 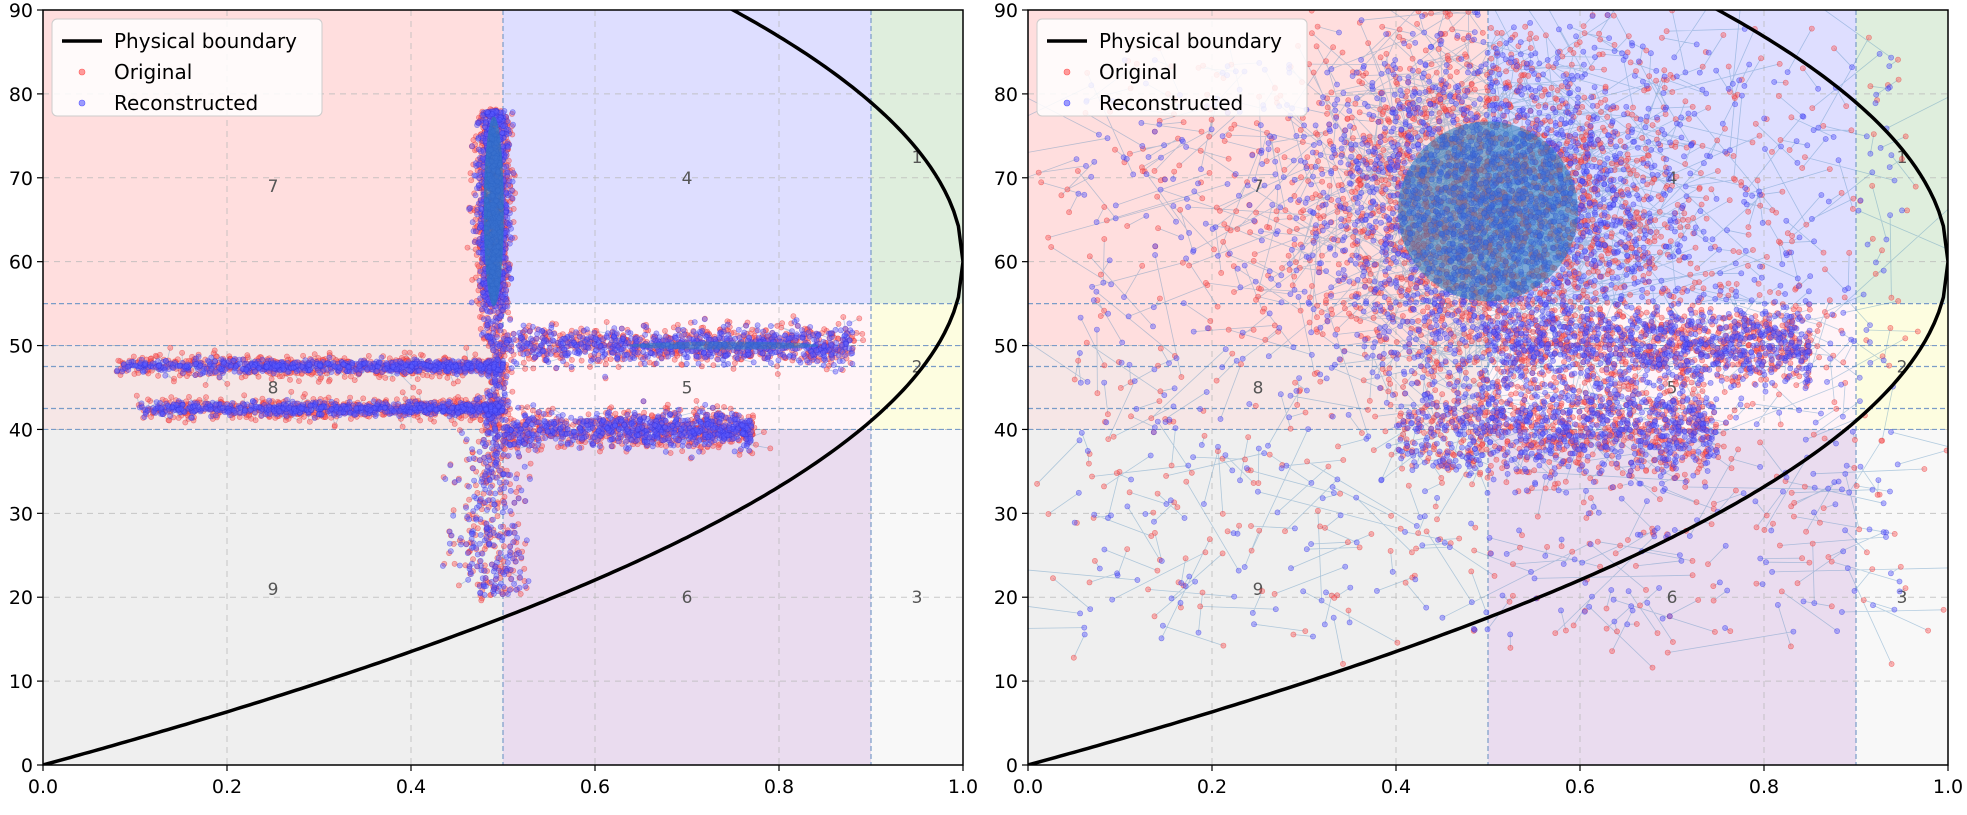 I want to click on region-label-7: 7, so click(x=273, y=187).